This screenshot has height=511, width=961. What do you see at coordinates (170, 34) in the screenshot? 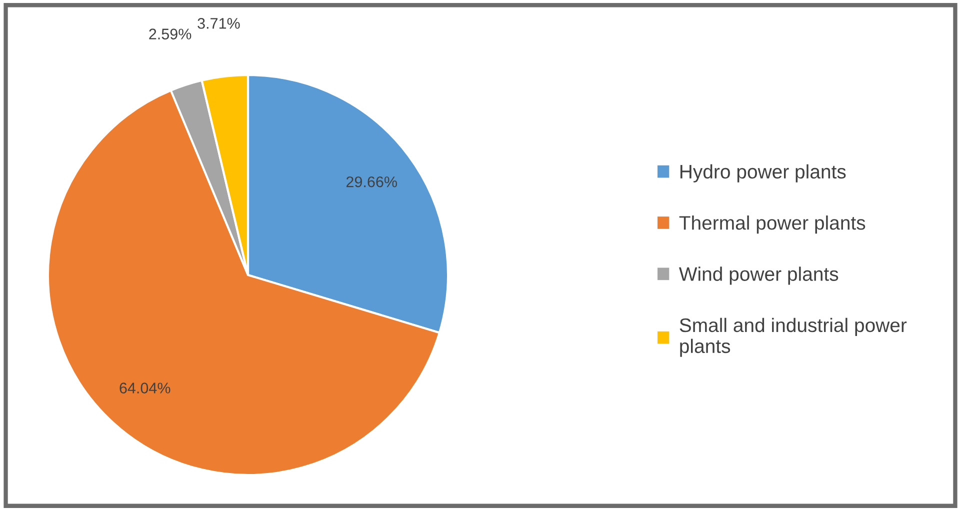
I see `data-label: 2.59%` at bounding box center [170, 34].